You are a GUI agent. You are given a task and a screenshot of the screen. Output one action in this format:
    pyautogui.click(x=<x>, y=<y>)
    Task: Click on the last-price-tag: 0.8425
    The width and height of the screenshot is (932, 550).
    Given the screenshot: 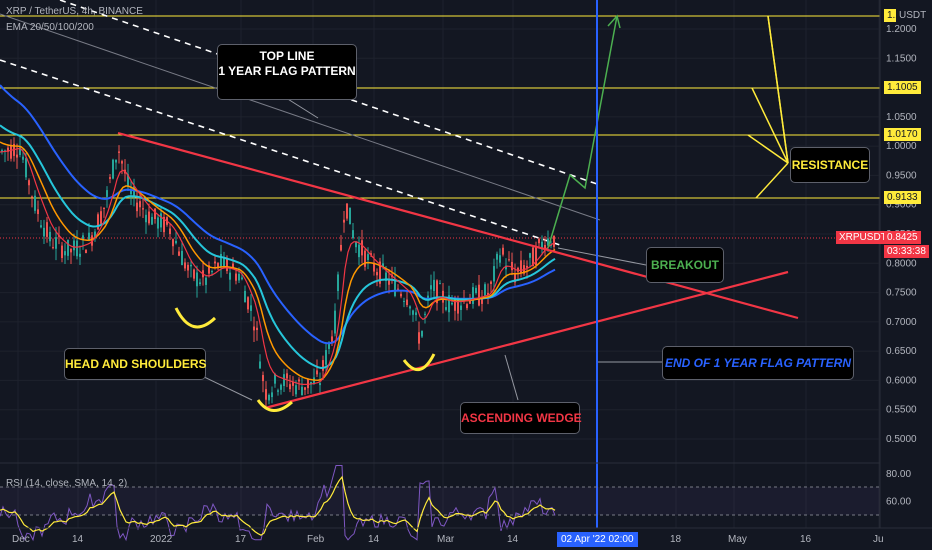 What is the action you would take?
    pyautogui.click(x=902, y=237)
    